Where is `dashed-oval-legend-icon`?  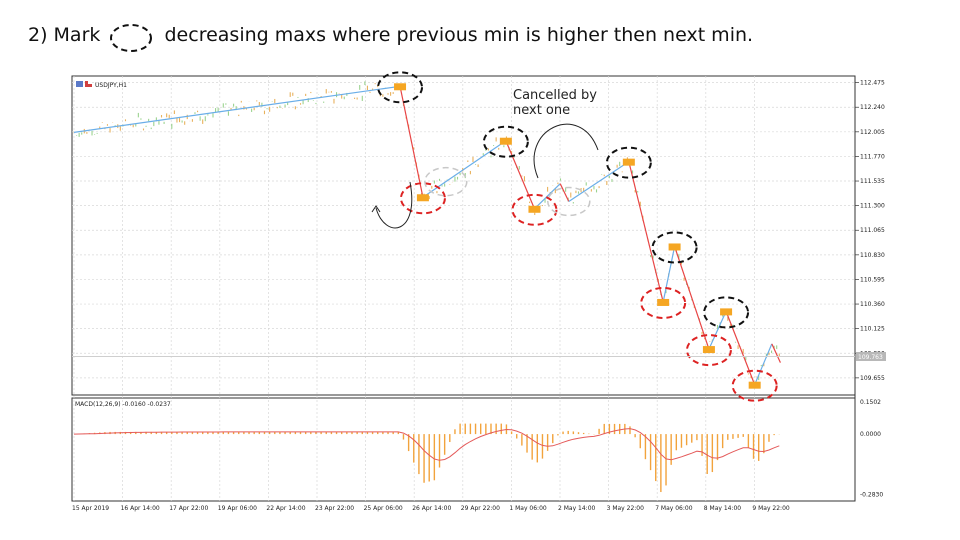
dashed-oval-legend-icon is located at coordinates (131, 38).